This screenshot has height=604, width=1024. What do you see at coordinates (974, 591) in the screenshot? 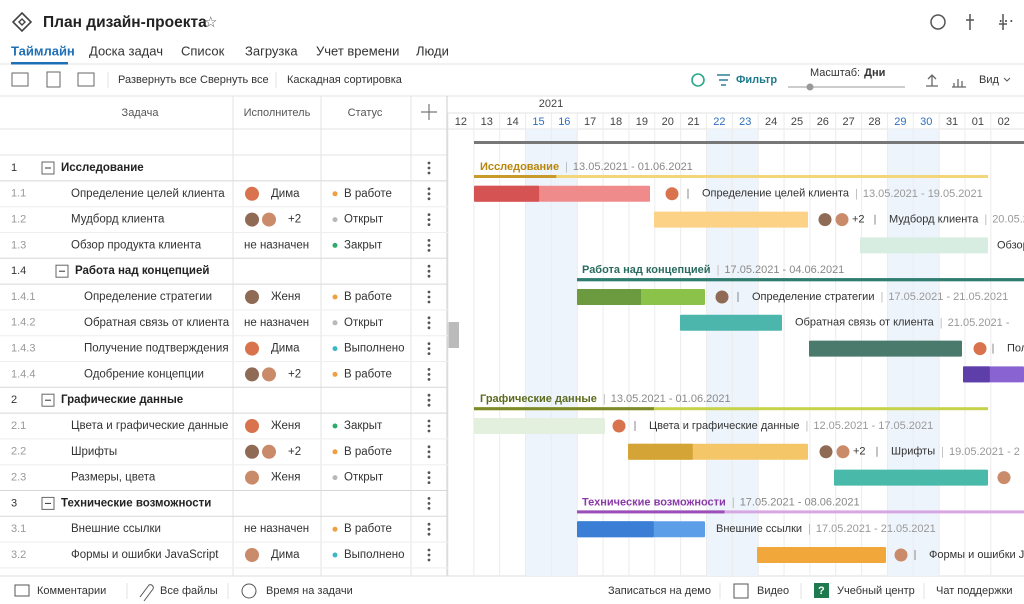
I see `footer-link: Чат поддержки` at bounding box center [974, 591].